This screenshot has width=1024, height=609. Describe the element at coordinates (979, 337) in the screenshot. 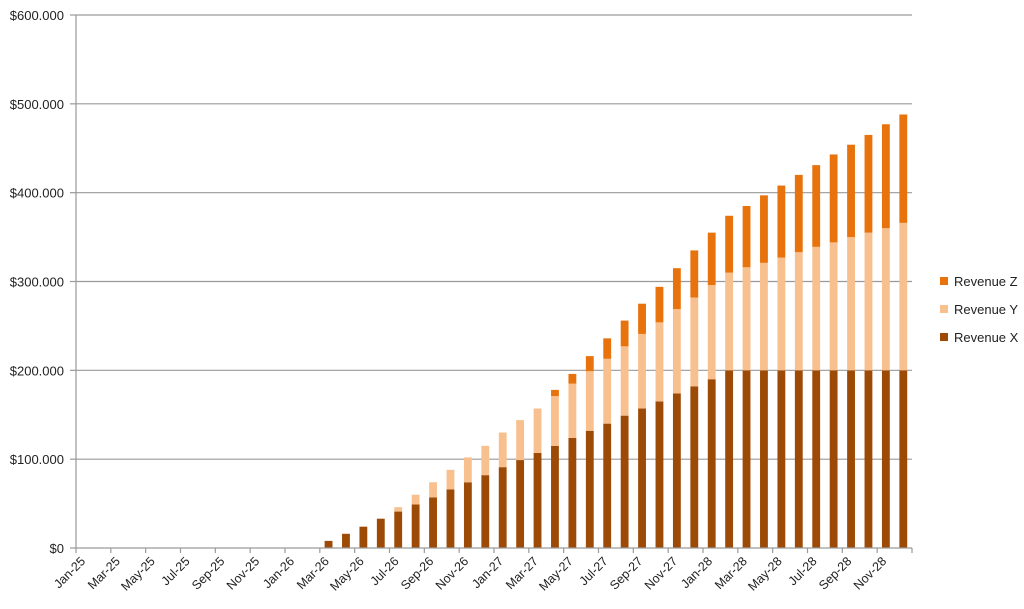

I see `legend-item-revenue-x: Revenue X` at that location.